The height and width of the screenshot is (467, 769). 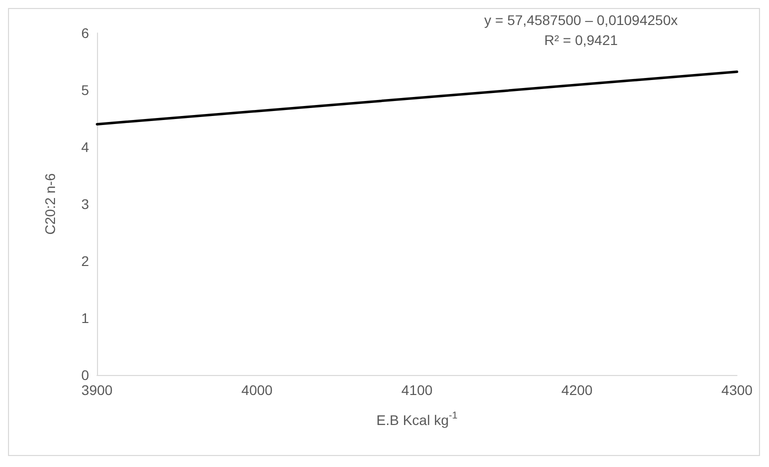 I want to click on y-tick-label: 4, so click(x=85, y=147).